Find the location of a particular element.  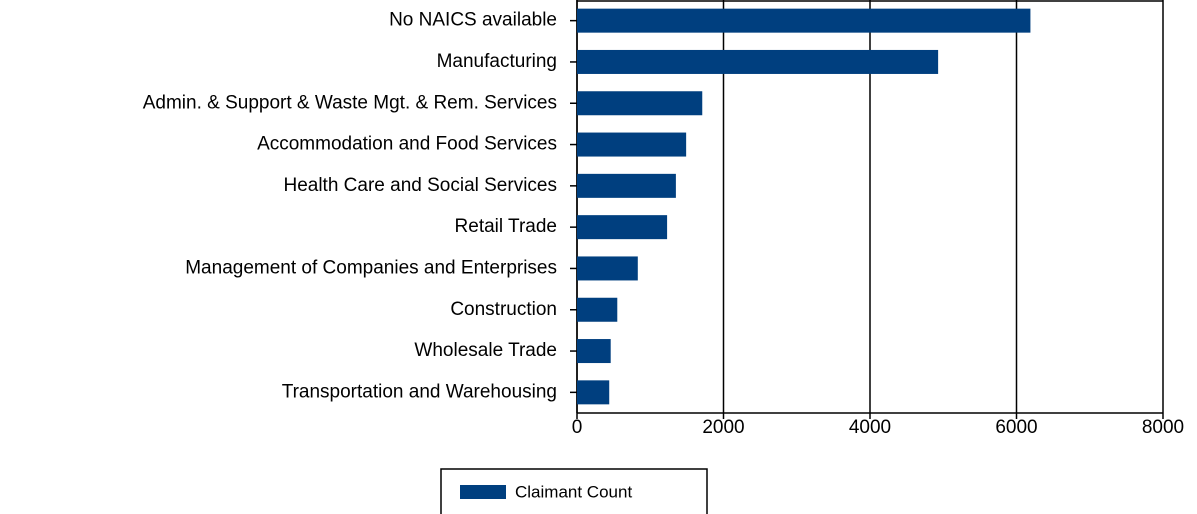

legend-label: Claimant Count is located at coordinates (573, 491).